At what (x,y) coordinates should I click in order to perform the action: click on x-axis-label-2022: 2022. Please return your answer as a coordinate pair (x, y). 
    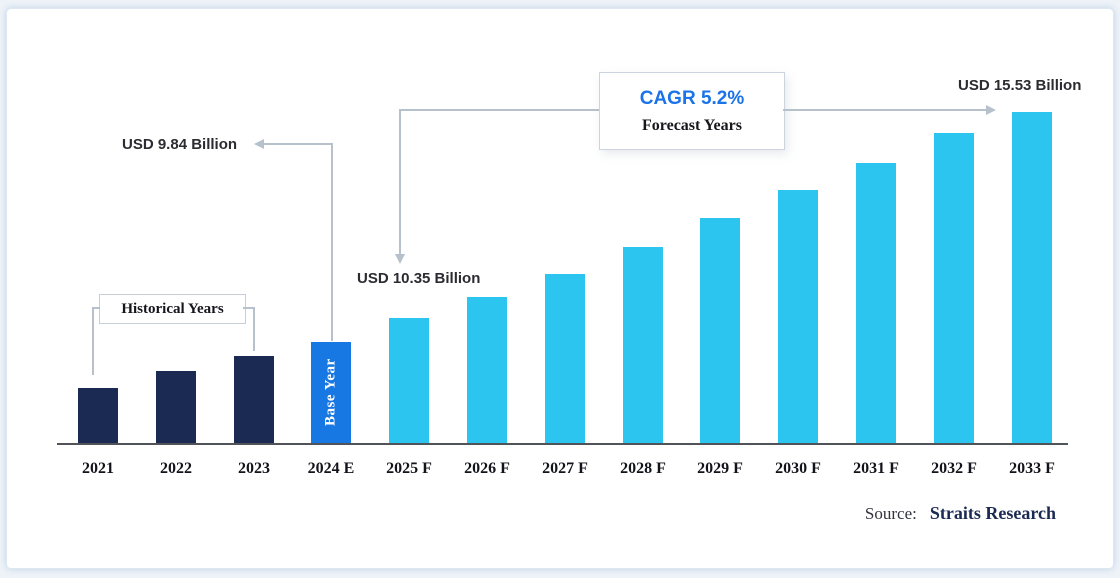
    Looking at the image, I should click on (176, 468).